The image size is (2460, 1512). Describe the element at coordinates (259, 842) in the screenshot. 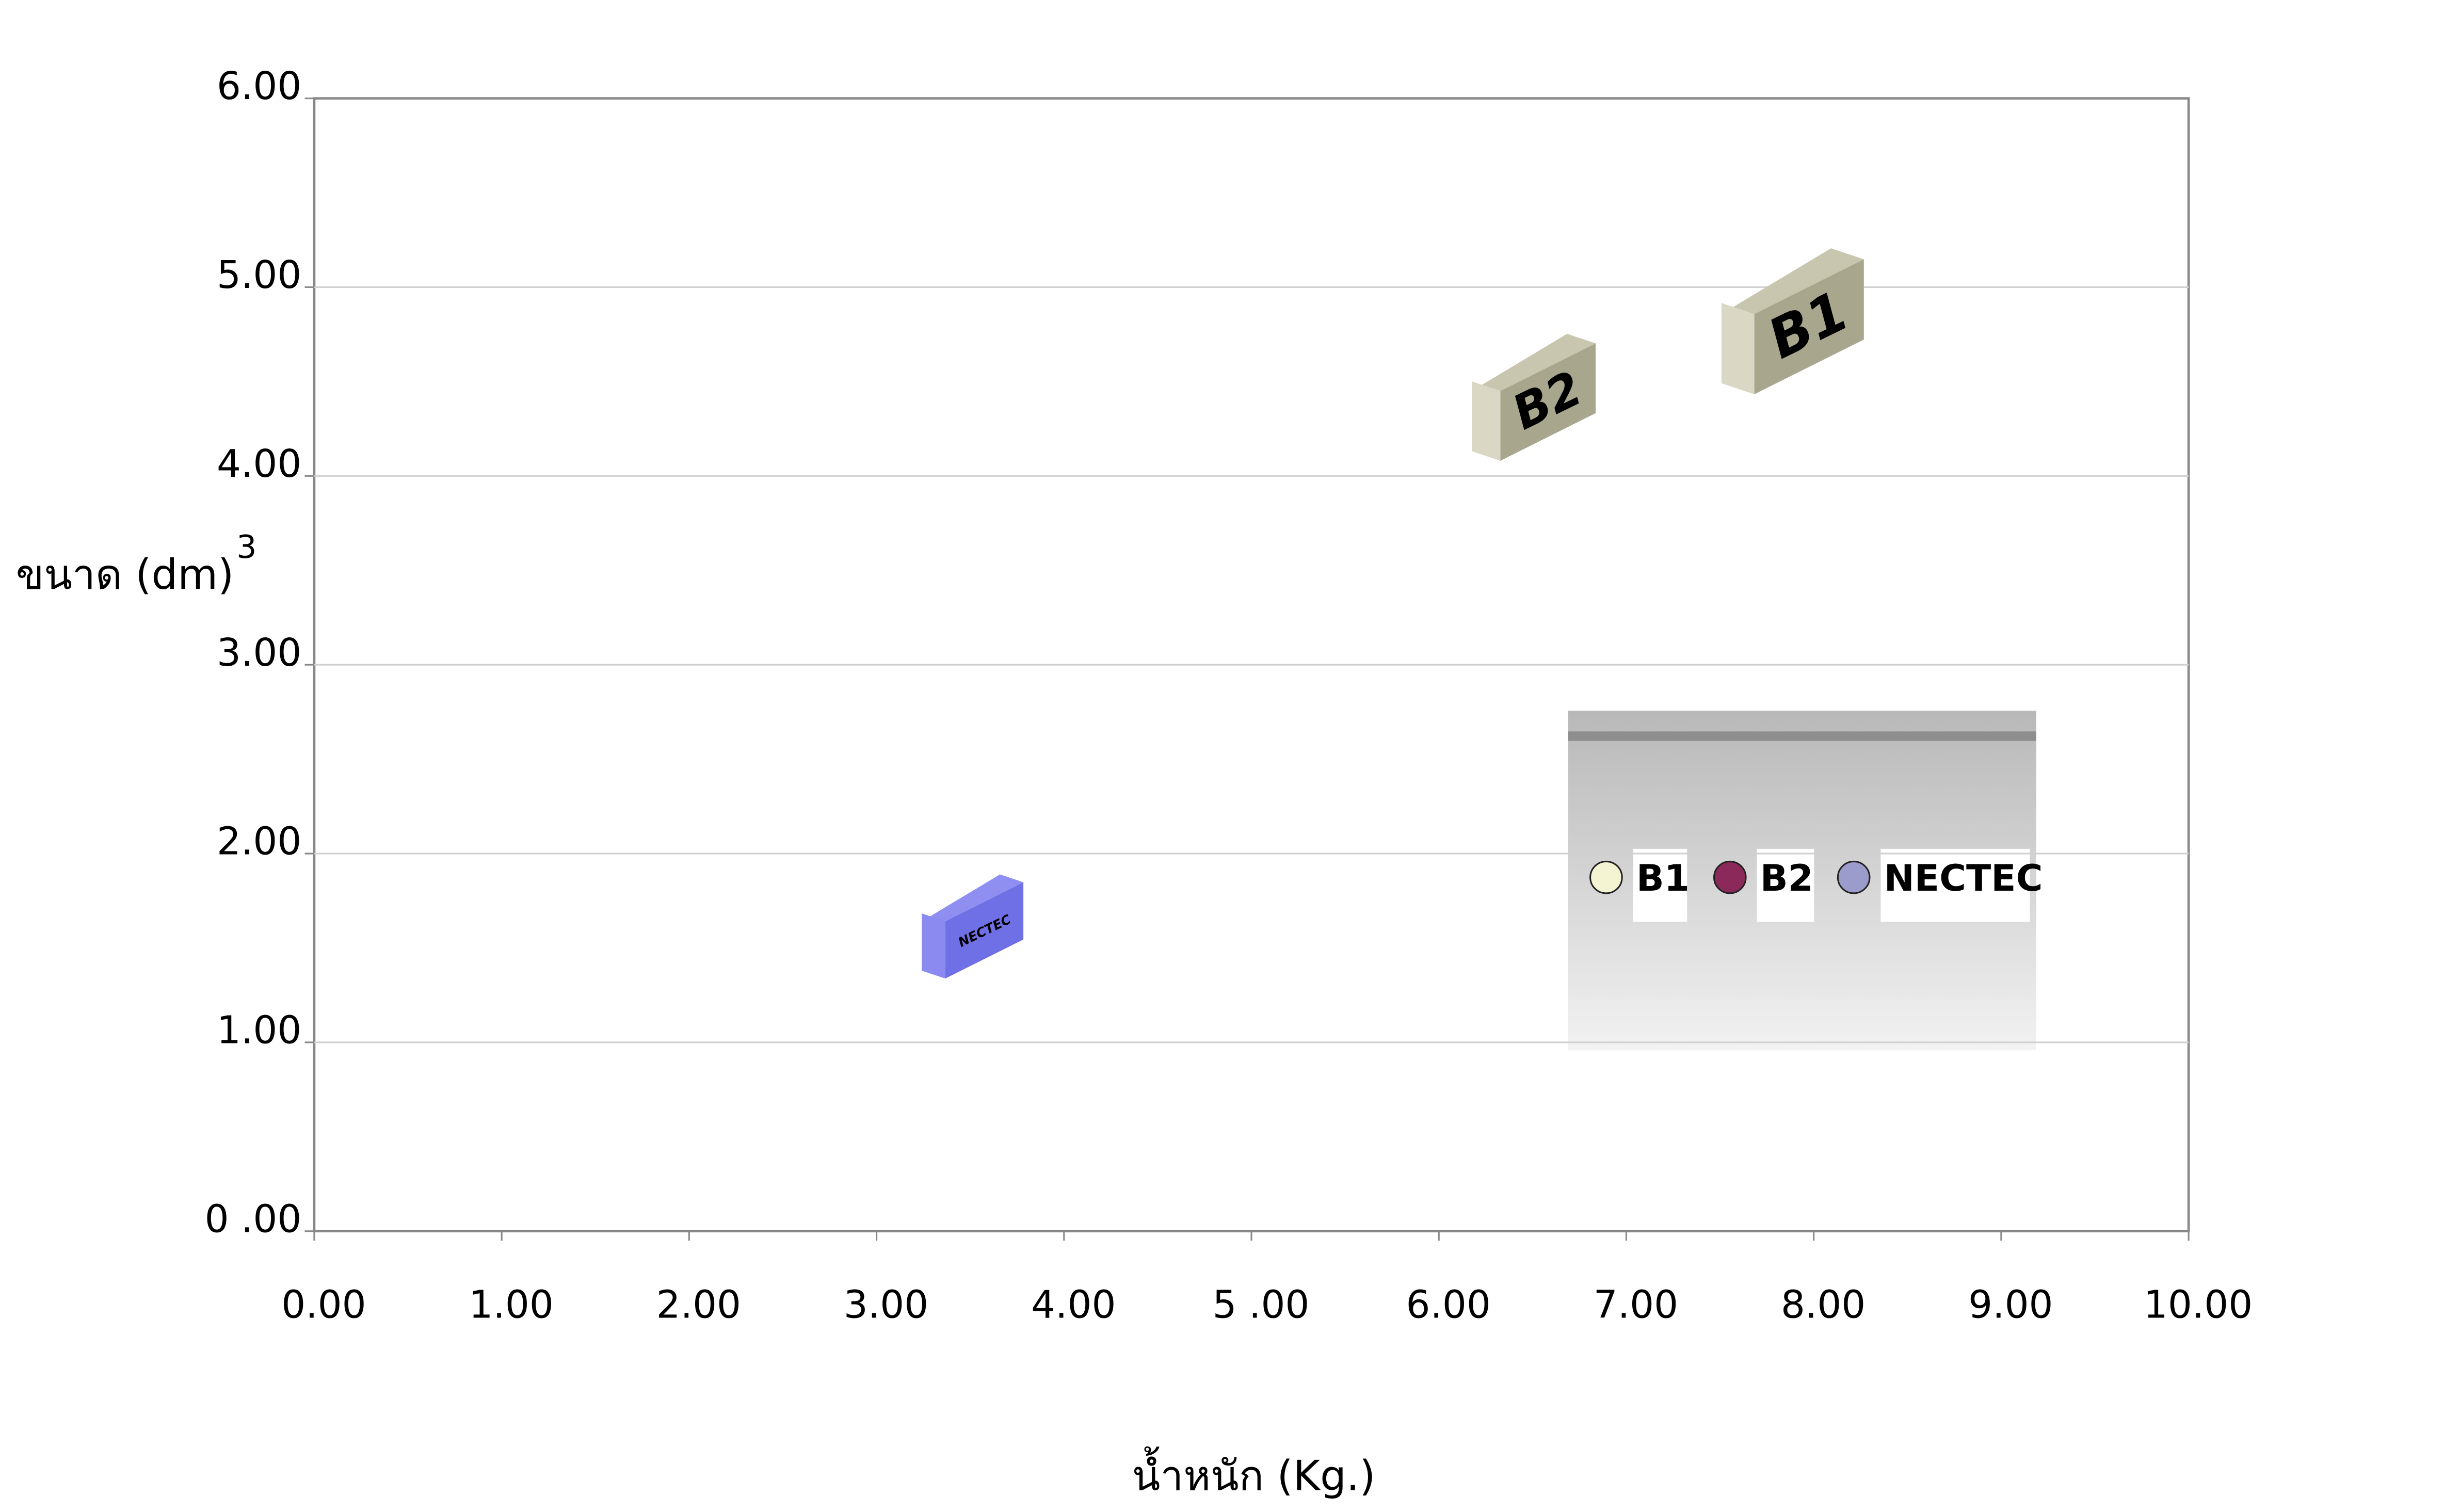

I see `y-tick-label: 2.00` at that location.